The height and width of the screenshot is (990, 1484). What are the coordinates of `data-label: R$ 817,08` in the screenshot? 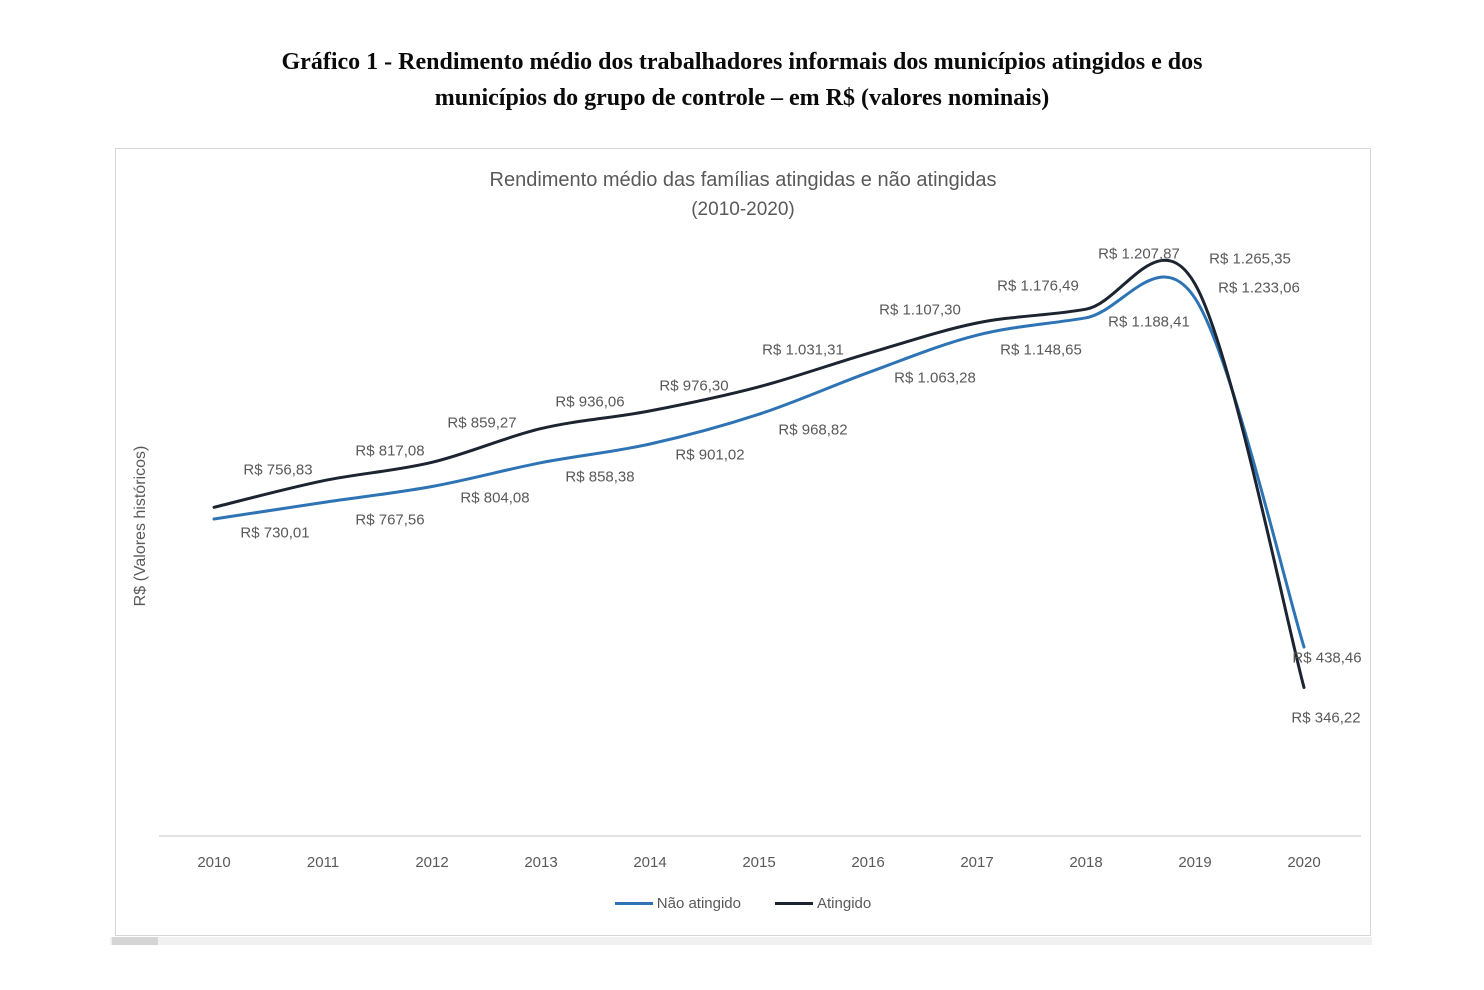 It's located at (390, 451).